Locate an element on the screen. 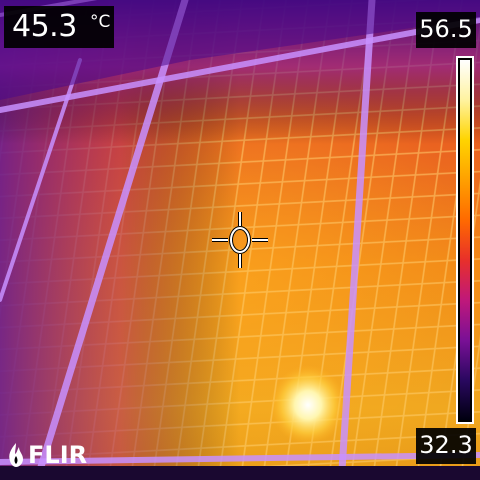 The height and width of the screenshot is (480, 480). color-scale-gradient is located at coordinates (465, 240).